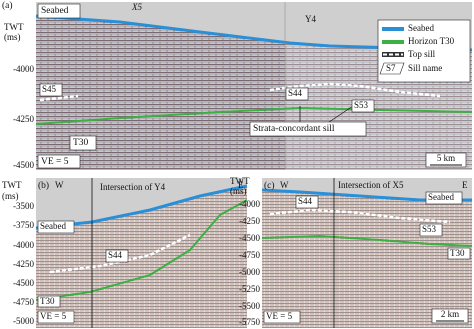  Describe the element at coordinates (23, 225) in the screenshot. I see `tick-label: -3750` at that location.